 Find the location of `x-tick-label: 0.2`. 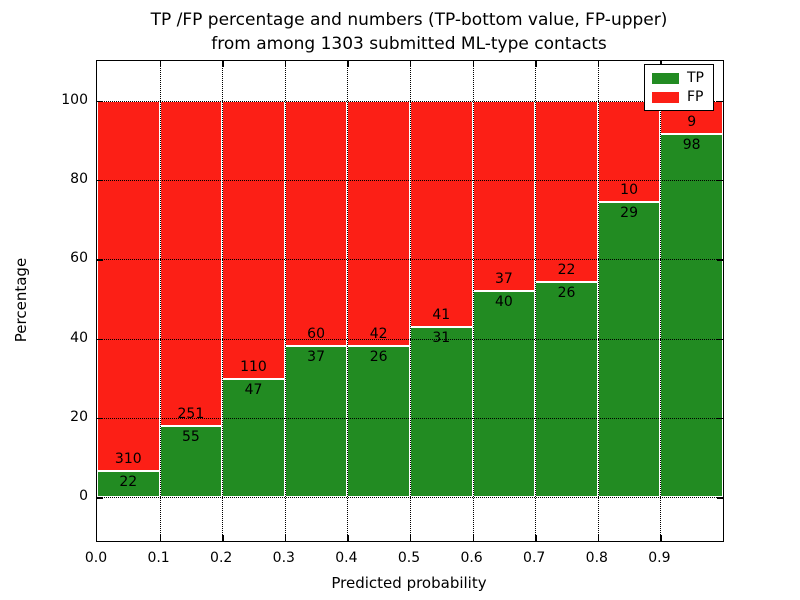

x-tick-label: 0.2 is located at coordinates (221, 558).